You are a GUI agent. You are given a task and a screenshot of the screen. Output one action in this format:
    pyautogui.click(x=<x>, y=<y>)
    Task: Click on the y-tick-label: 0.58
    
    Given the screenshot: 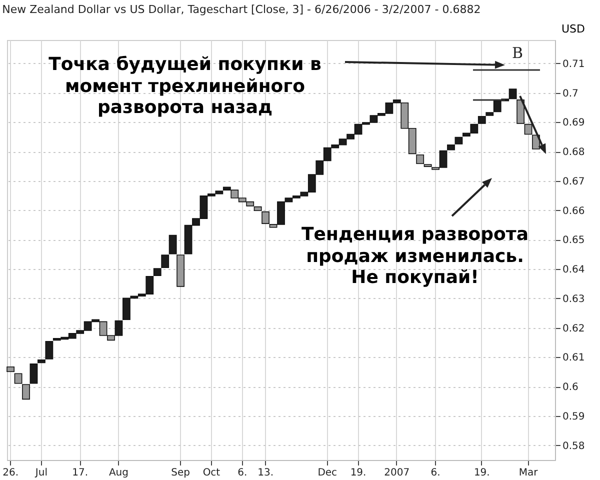 What is the action you would take?
    pyautogui.click(x=573, y=446)
    